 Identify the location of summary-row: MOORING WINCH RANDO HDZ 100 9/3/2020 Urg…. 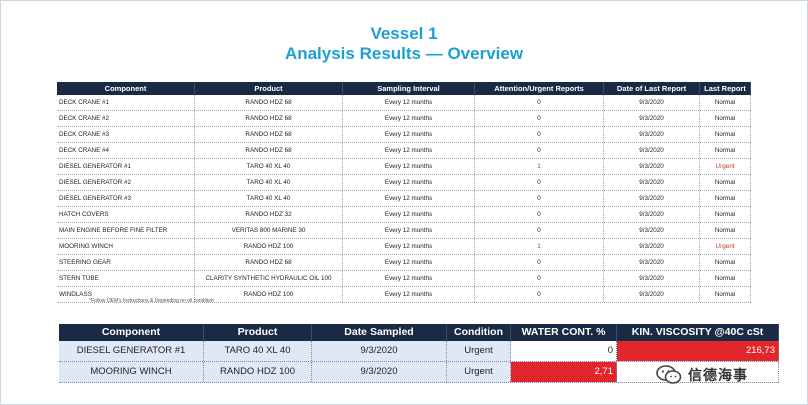
(419, 372).